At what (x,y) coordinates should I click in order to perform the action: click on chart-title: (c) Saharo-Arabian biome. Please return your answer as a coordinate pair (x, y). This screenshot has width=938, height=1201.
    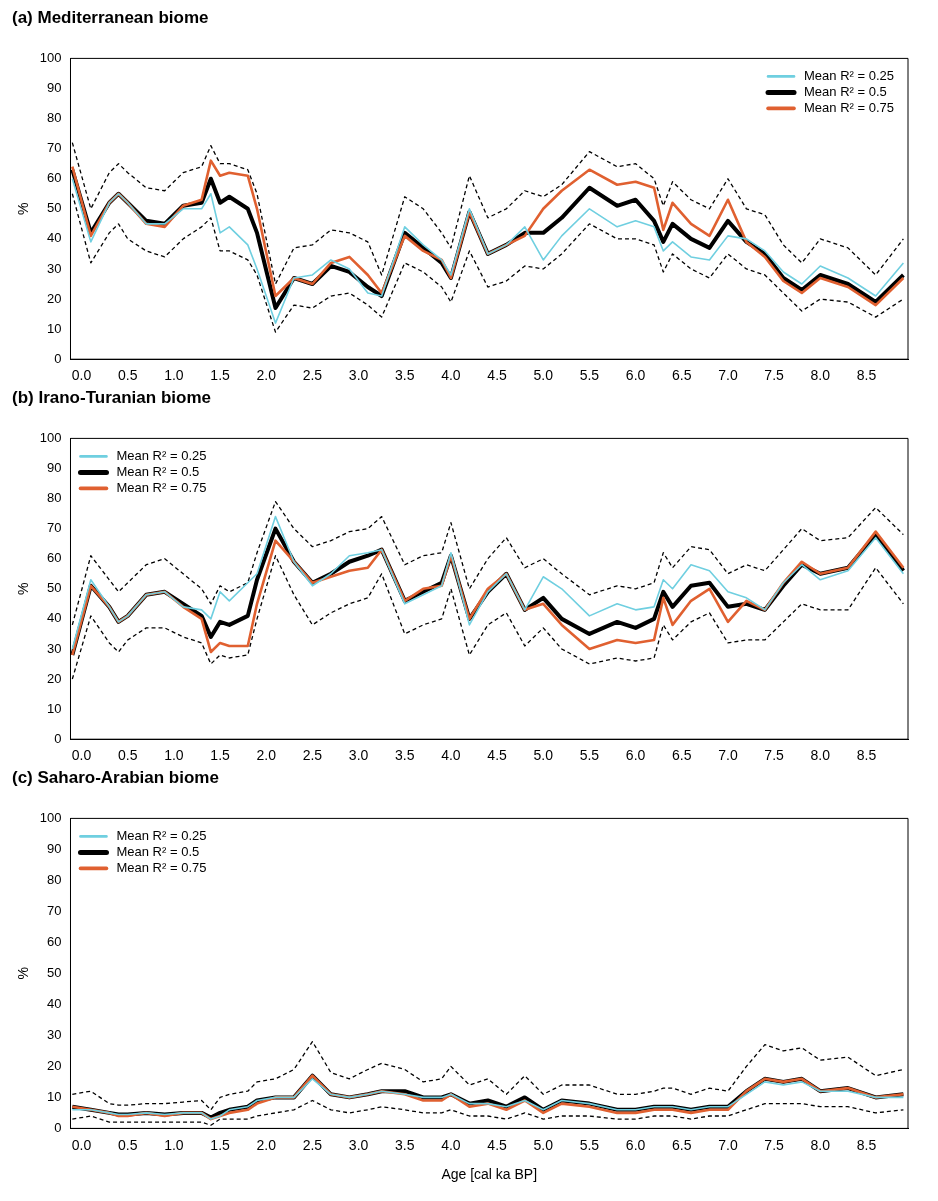
    Looking at the image, I should click on (115, 777).